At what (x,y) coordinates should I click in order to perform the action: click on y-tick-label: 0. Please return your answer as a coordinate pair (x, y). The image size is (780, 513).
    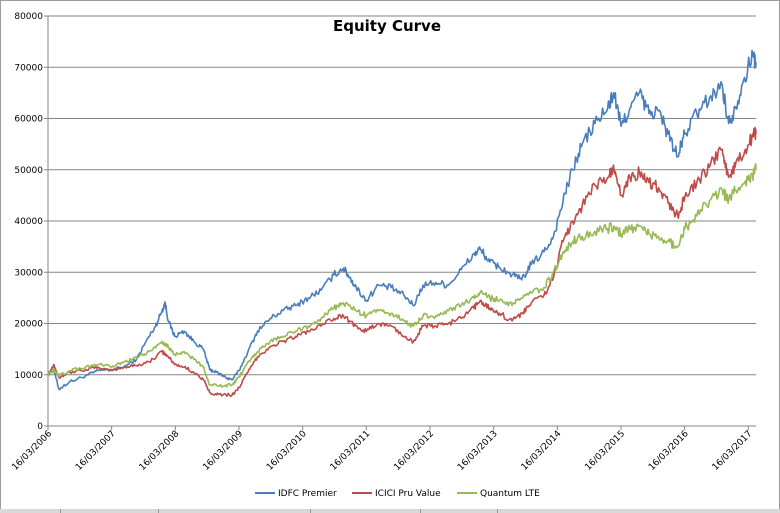
    Looking at the image, I should click on (40, 427).